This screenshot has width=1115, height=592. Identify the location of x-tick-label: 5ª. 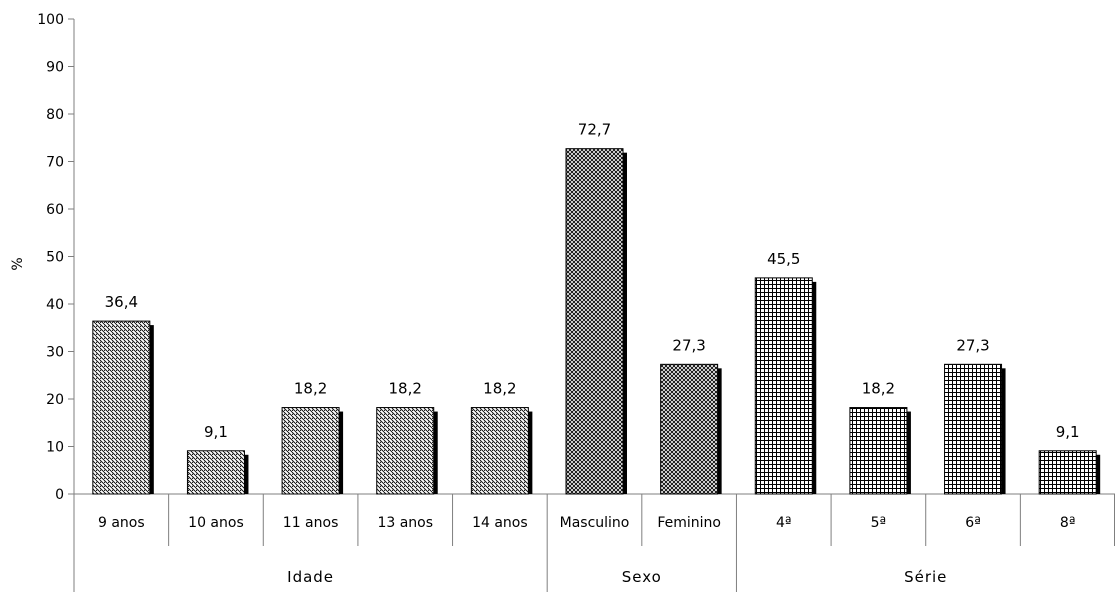
(879, 523).